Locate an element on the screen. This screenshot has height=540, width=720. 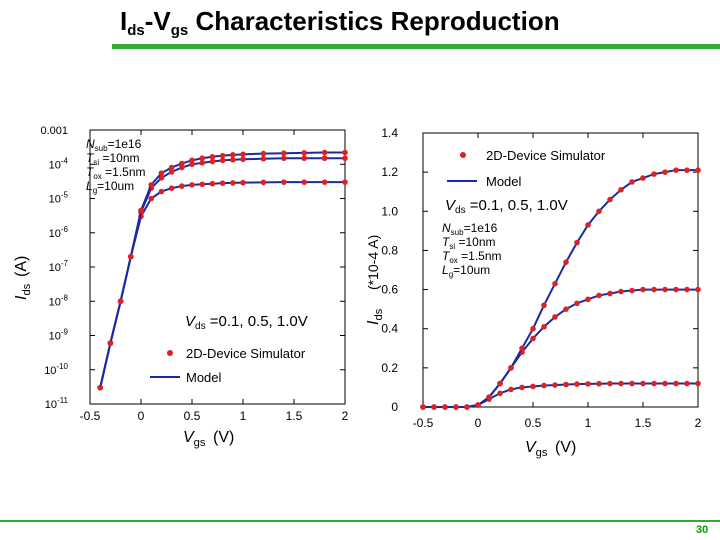
y-tick-label-log: 10⁻¹⁰ is located at coordinates (56, 369).